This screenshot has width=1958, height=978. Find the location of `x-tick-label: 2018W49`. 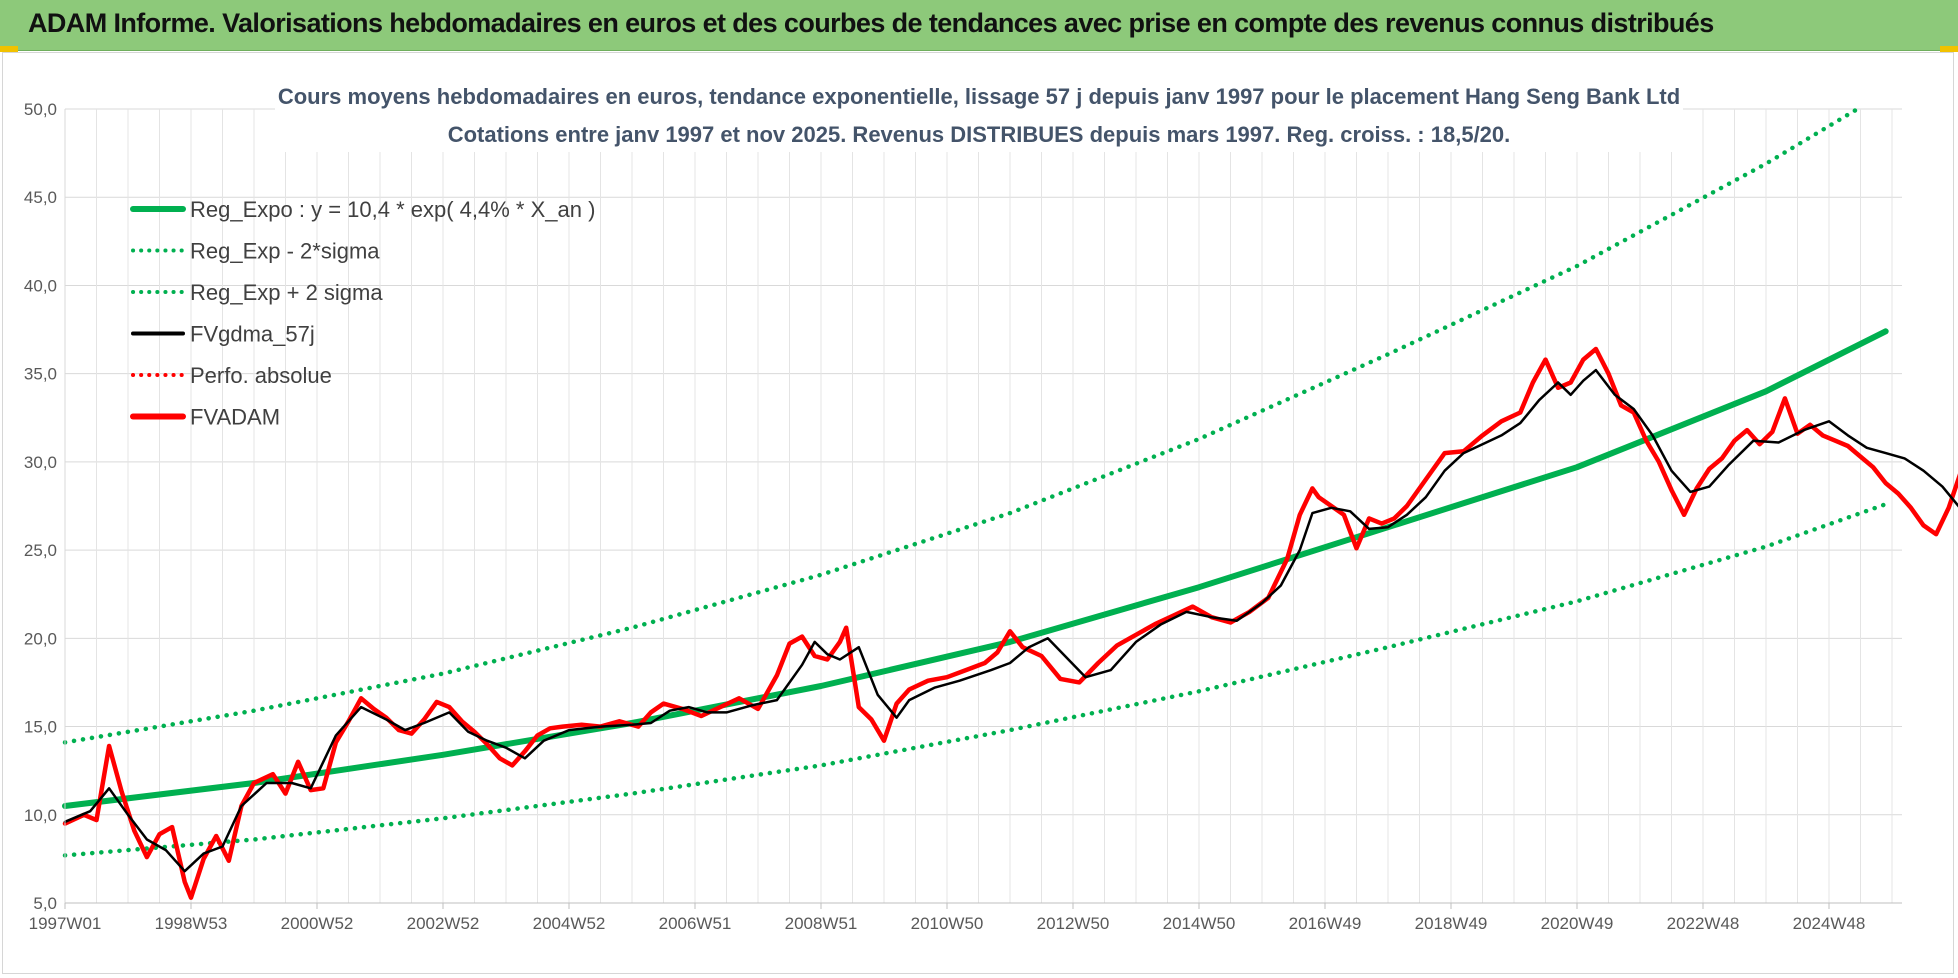

x-tick-label: 2018W49 is located at coordinates (1451, 923).